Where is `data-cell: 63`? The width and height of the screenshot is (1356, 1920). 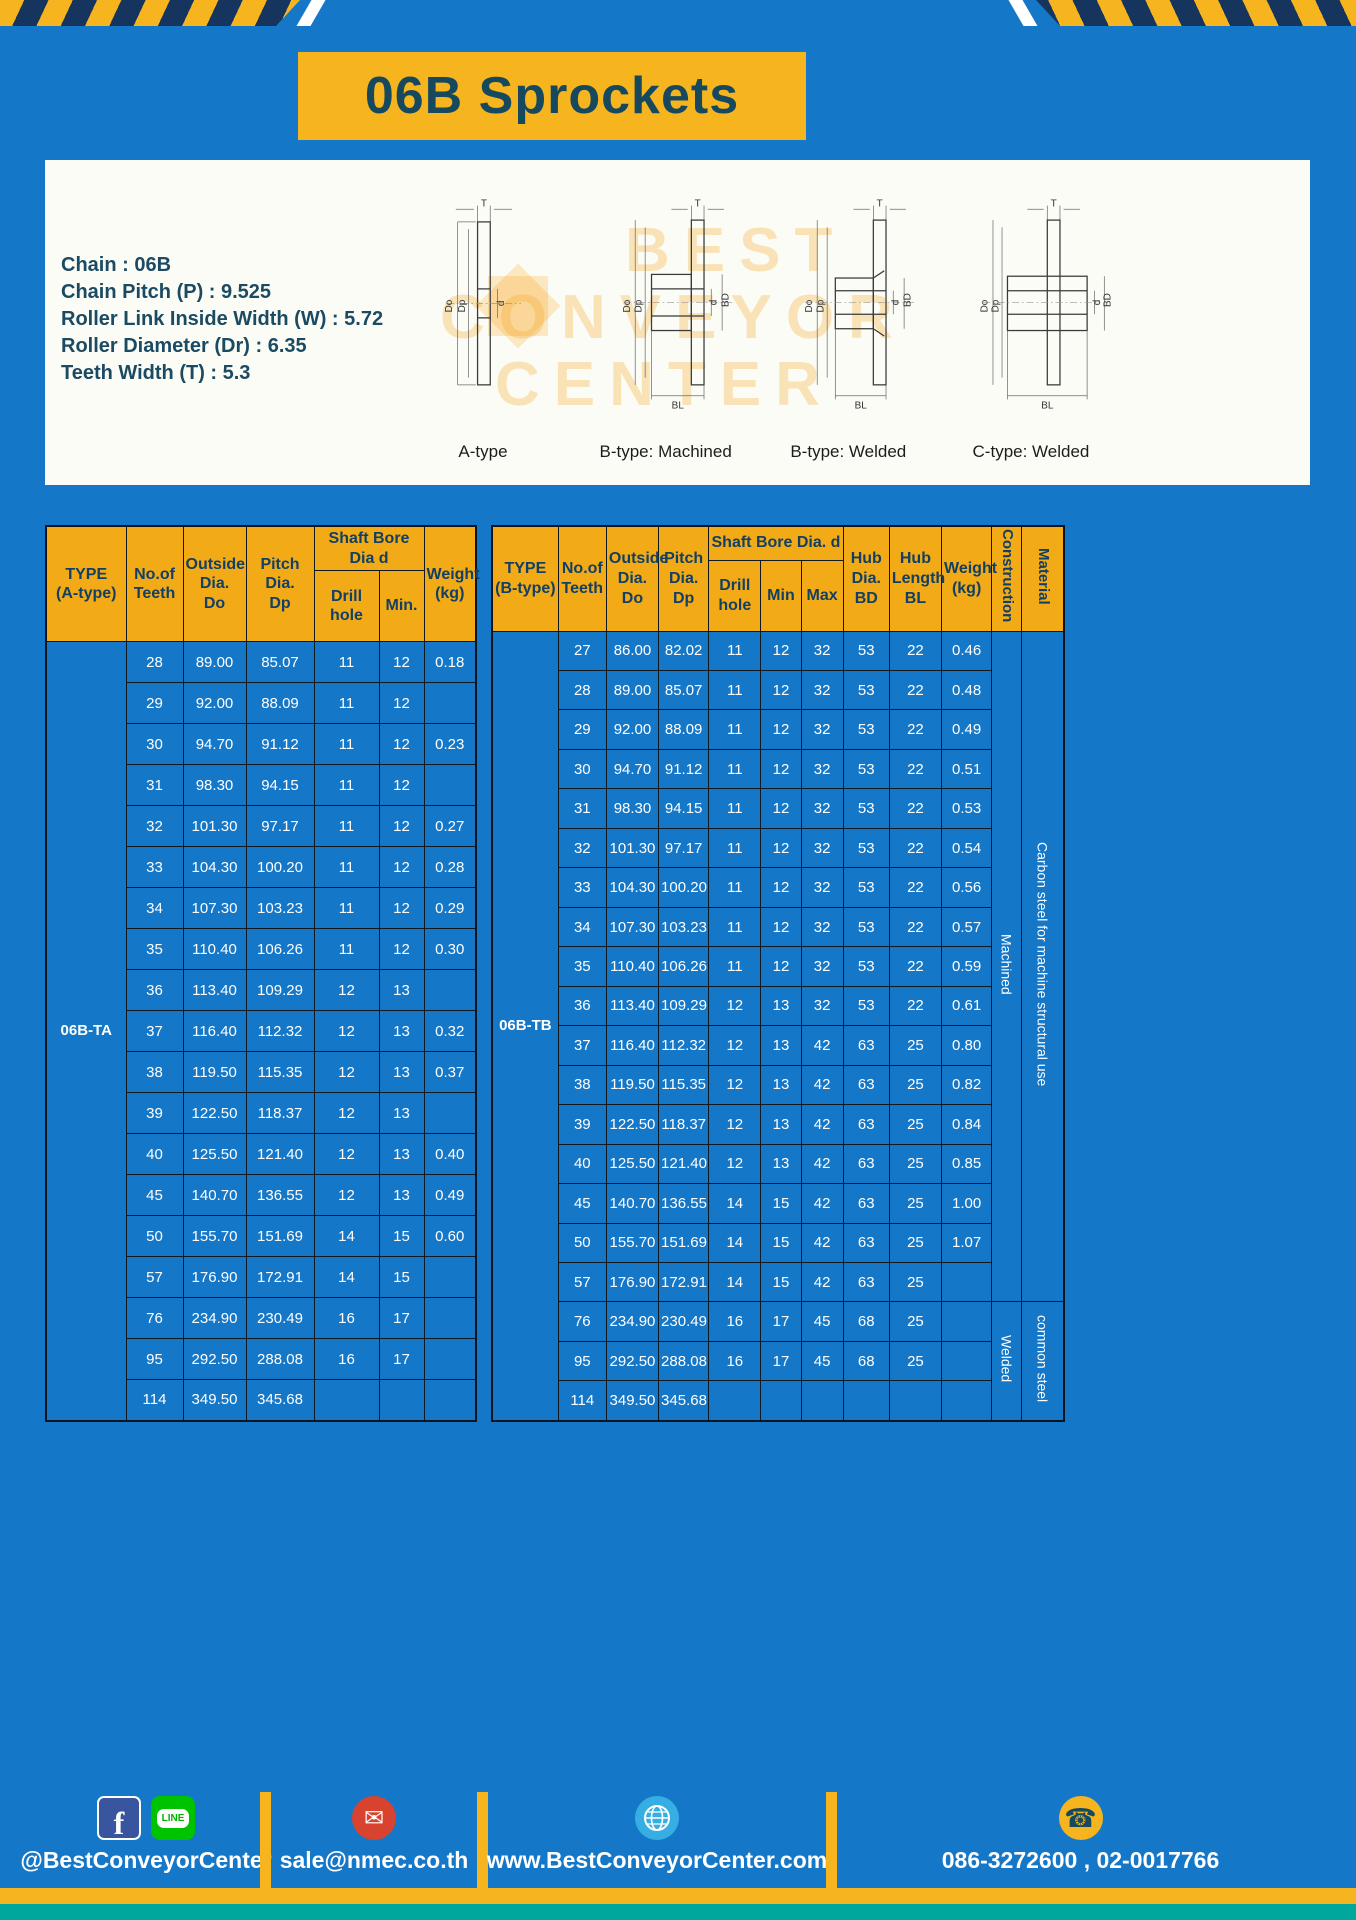
data-cell: 63 is located at coordinates (866, 1045).